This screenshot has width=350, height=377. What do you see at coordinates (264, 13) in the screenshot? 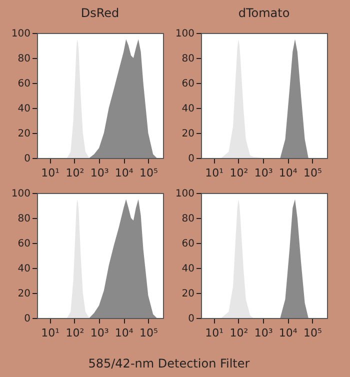
I see `chart-title: dTomato` at bounding box center [264, 13].